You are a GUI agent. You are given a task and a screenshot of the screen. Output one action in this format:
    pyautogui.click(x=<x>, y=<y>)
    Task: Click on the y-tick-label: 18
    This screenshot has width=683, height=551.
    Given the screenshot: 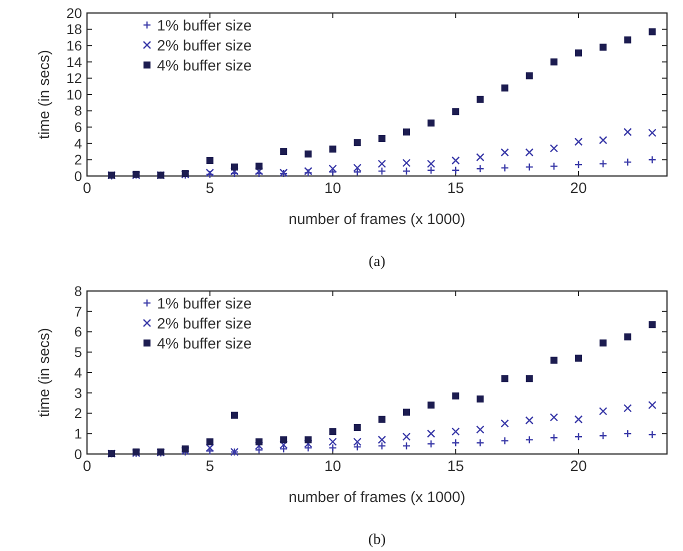 What is the action you would take?
    pyautogui.click(x=74, y=29)
    